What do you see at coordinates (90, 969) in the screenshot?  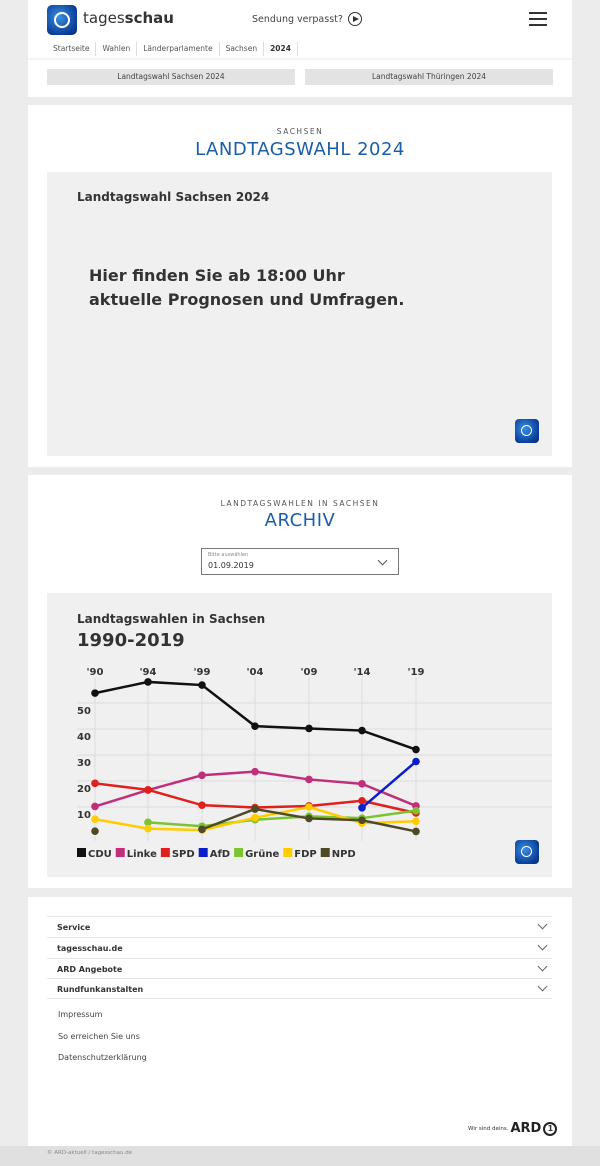 I see `accordion-label: ARD Angebote` at bounding box center [90, 969].